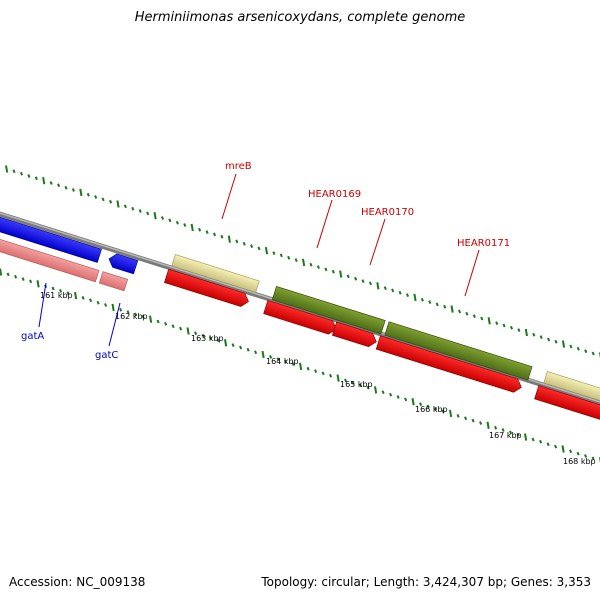 This screenshot has width=600, height=600. I want to click on gatC-feature, so click(113, 281).